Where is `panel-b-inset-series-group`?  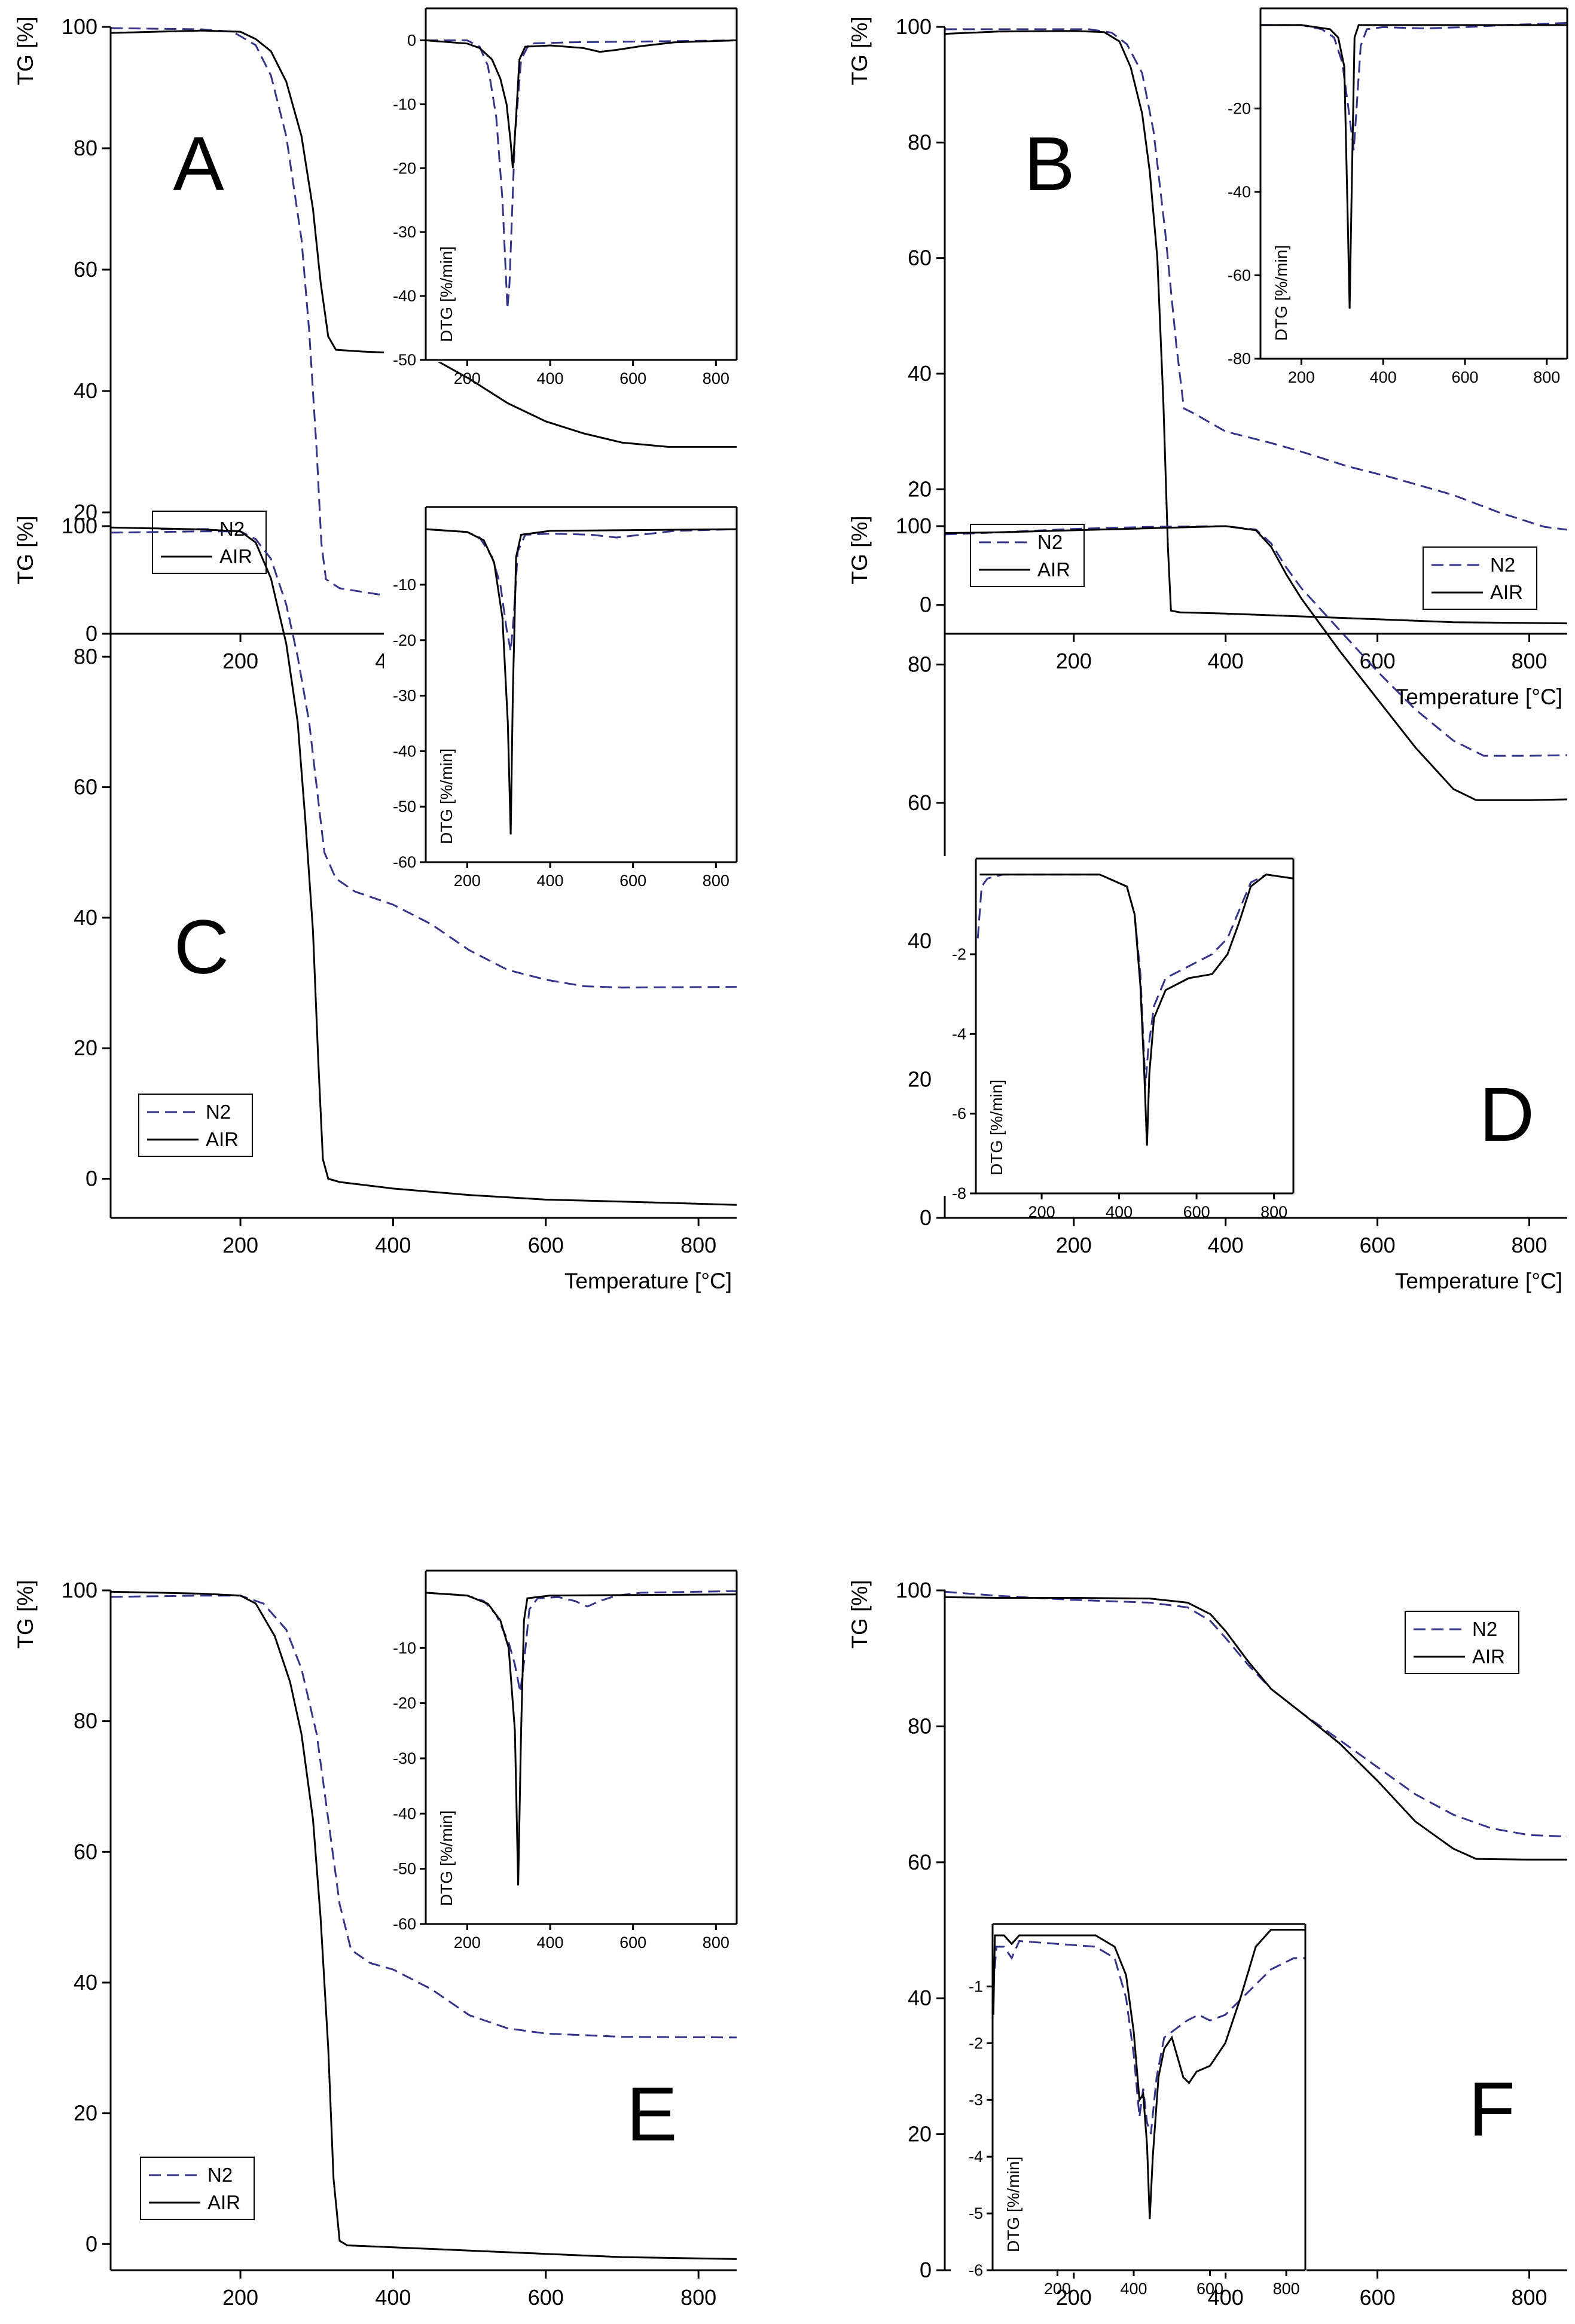 panel-b-inset-series-group is located at coordinates (1413, 165).